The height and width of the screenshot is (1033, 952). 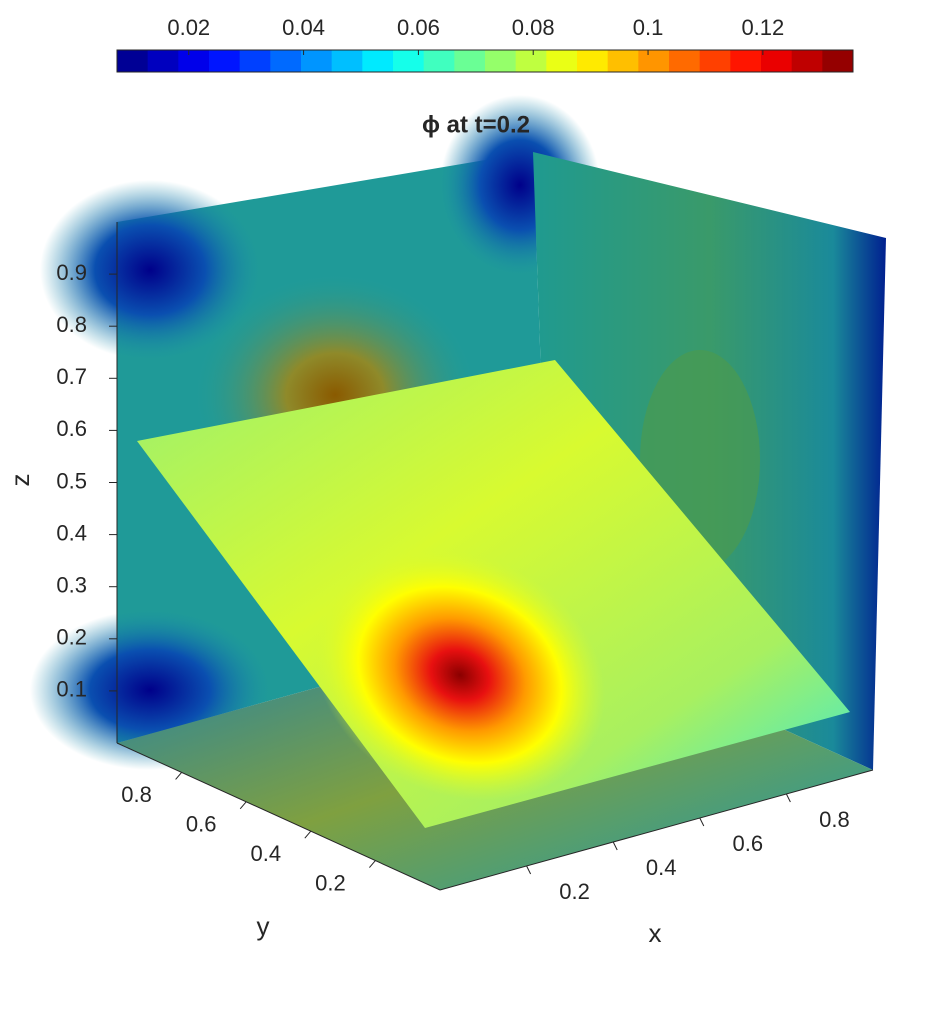 What do you see at coordinates (71, 272) in the screenshot?
I see `z-tick-label: 0.9` at bounding box center [71, 272].